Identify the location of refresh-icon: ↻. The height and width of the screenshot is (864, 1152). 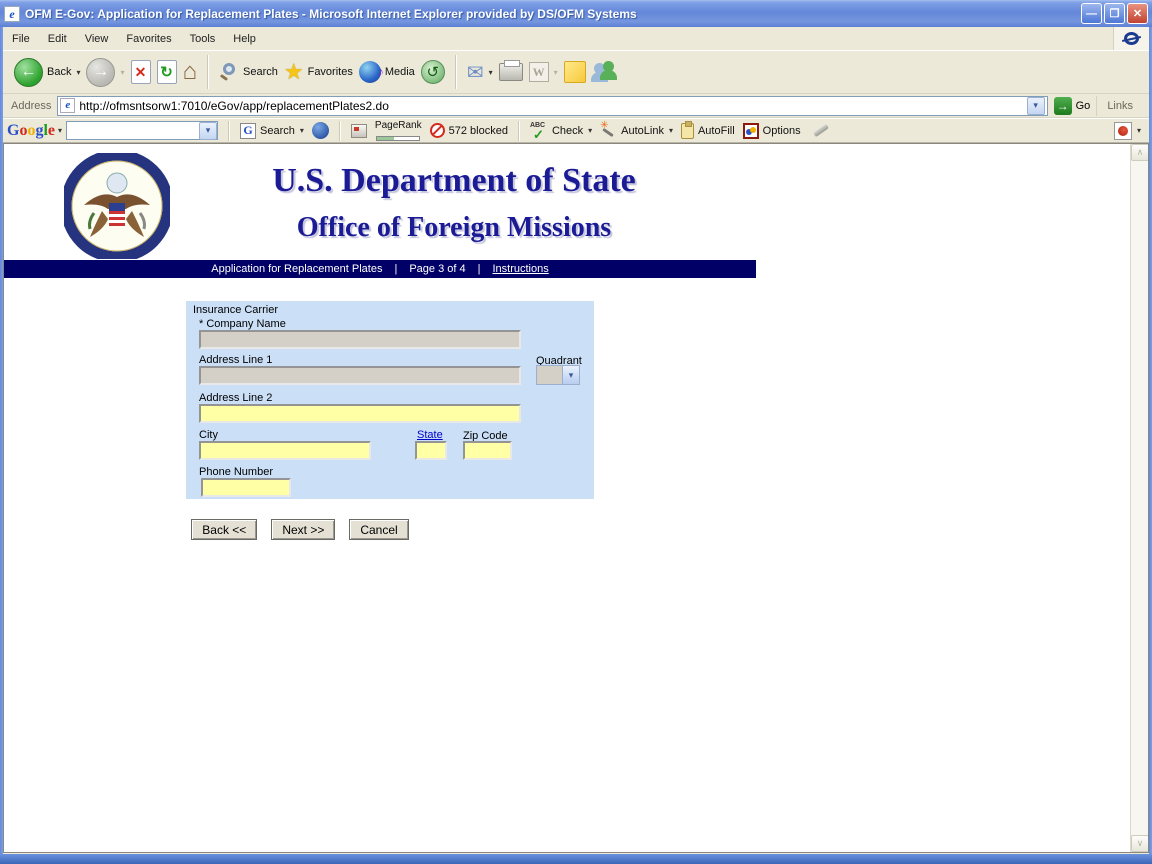
(166, 72).